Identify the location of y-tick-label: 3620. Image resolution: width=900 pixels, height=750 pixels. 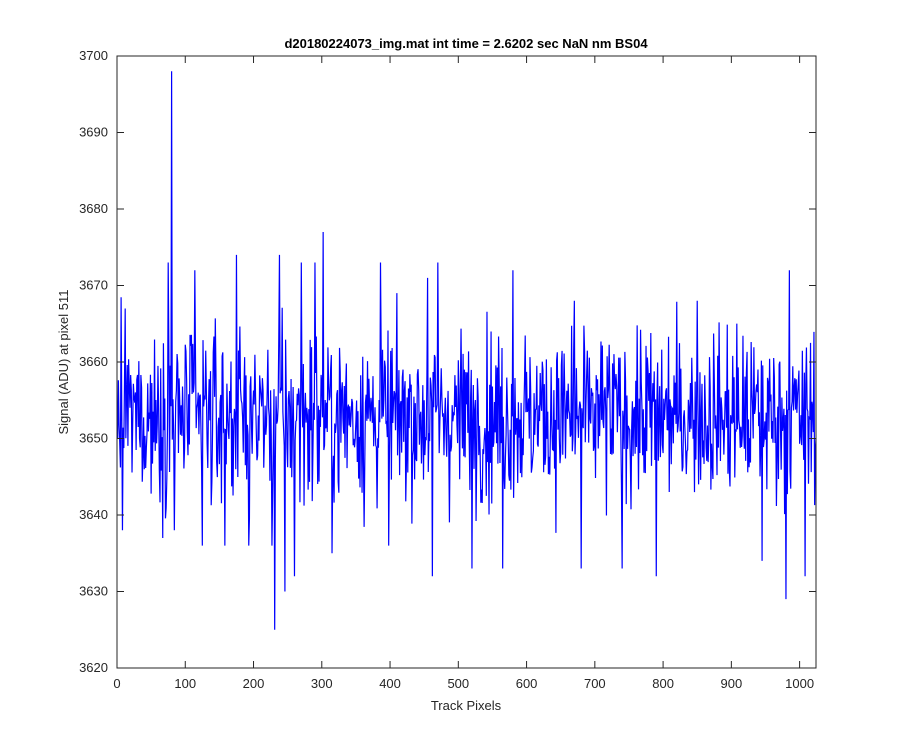
(93, 667).